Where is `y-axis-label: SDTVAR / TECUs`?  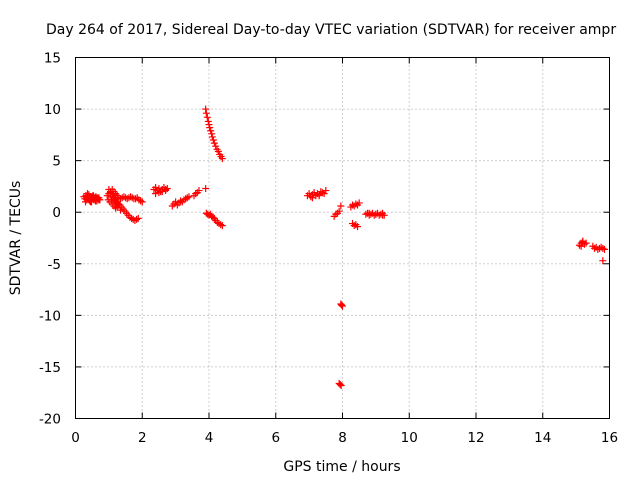 y-axis-label: SDTVAR / TECUs is located at coordinates (16, 238).